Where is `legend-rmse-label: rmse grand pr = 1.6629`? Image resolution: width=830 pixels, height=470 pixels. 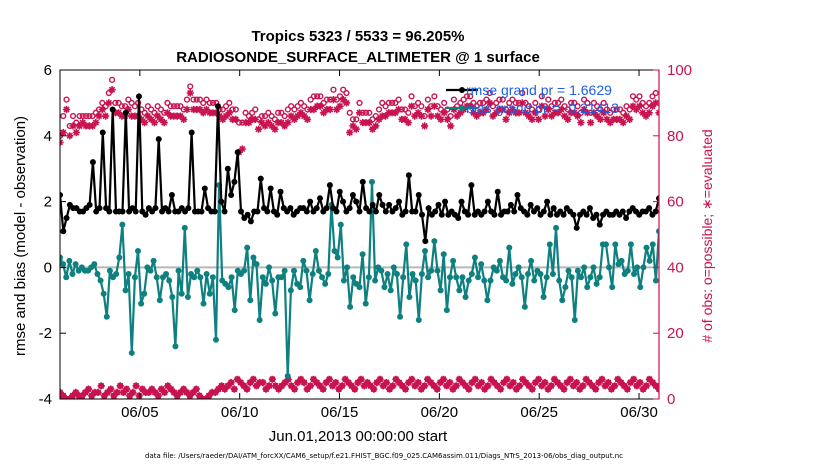 legend-rmse-label: rmse grand pr = 1.6629 is located at coordinates (539, 90).